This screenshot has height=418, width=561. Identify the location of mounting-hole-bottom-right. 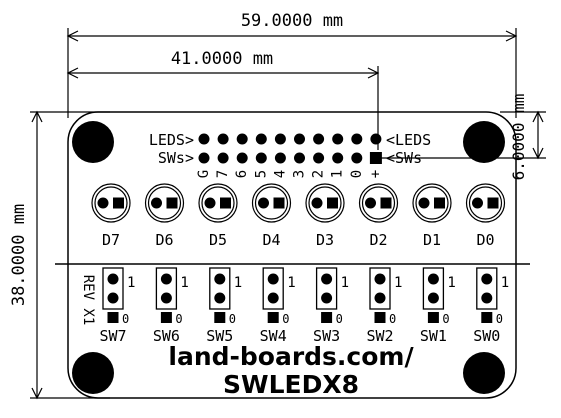
(484, 373).